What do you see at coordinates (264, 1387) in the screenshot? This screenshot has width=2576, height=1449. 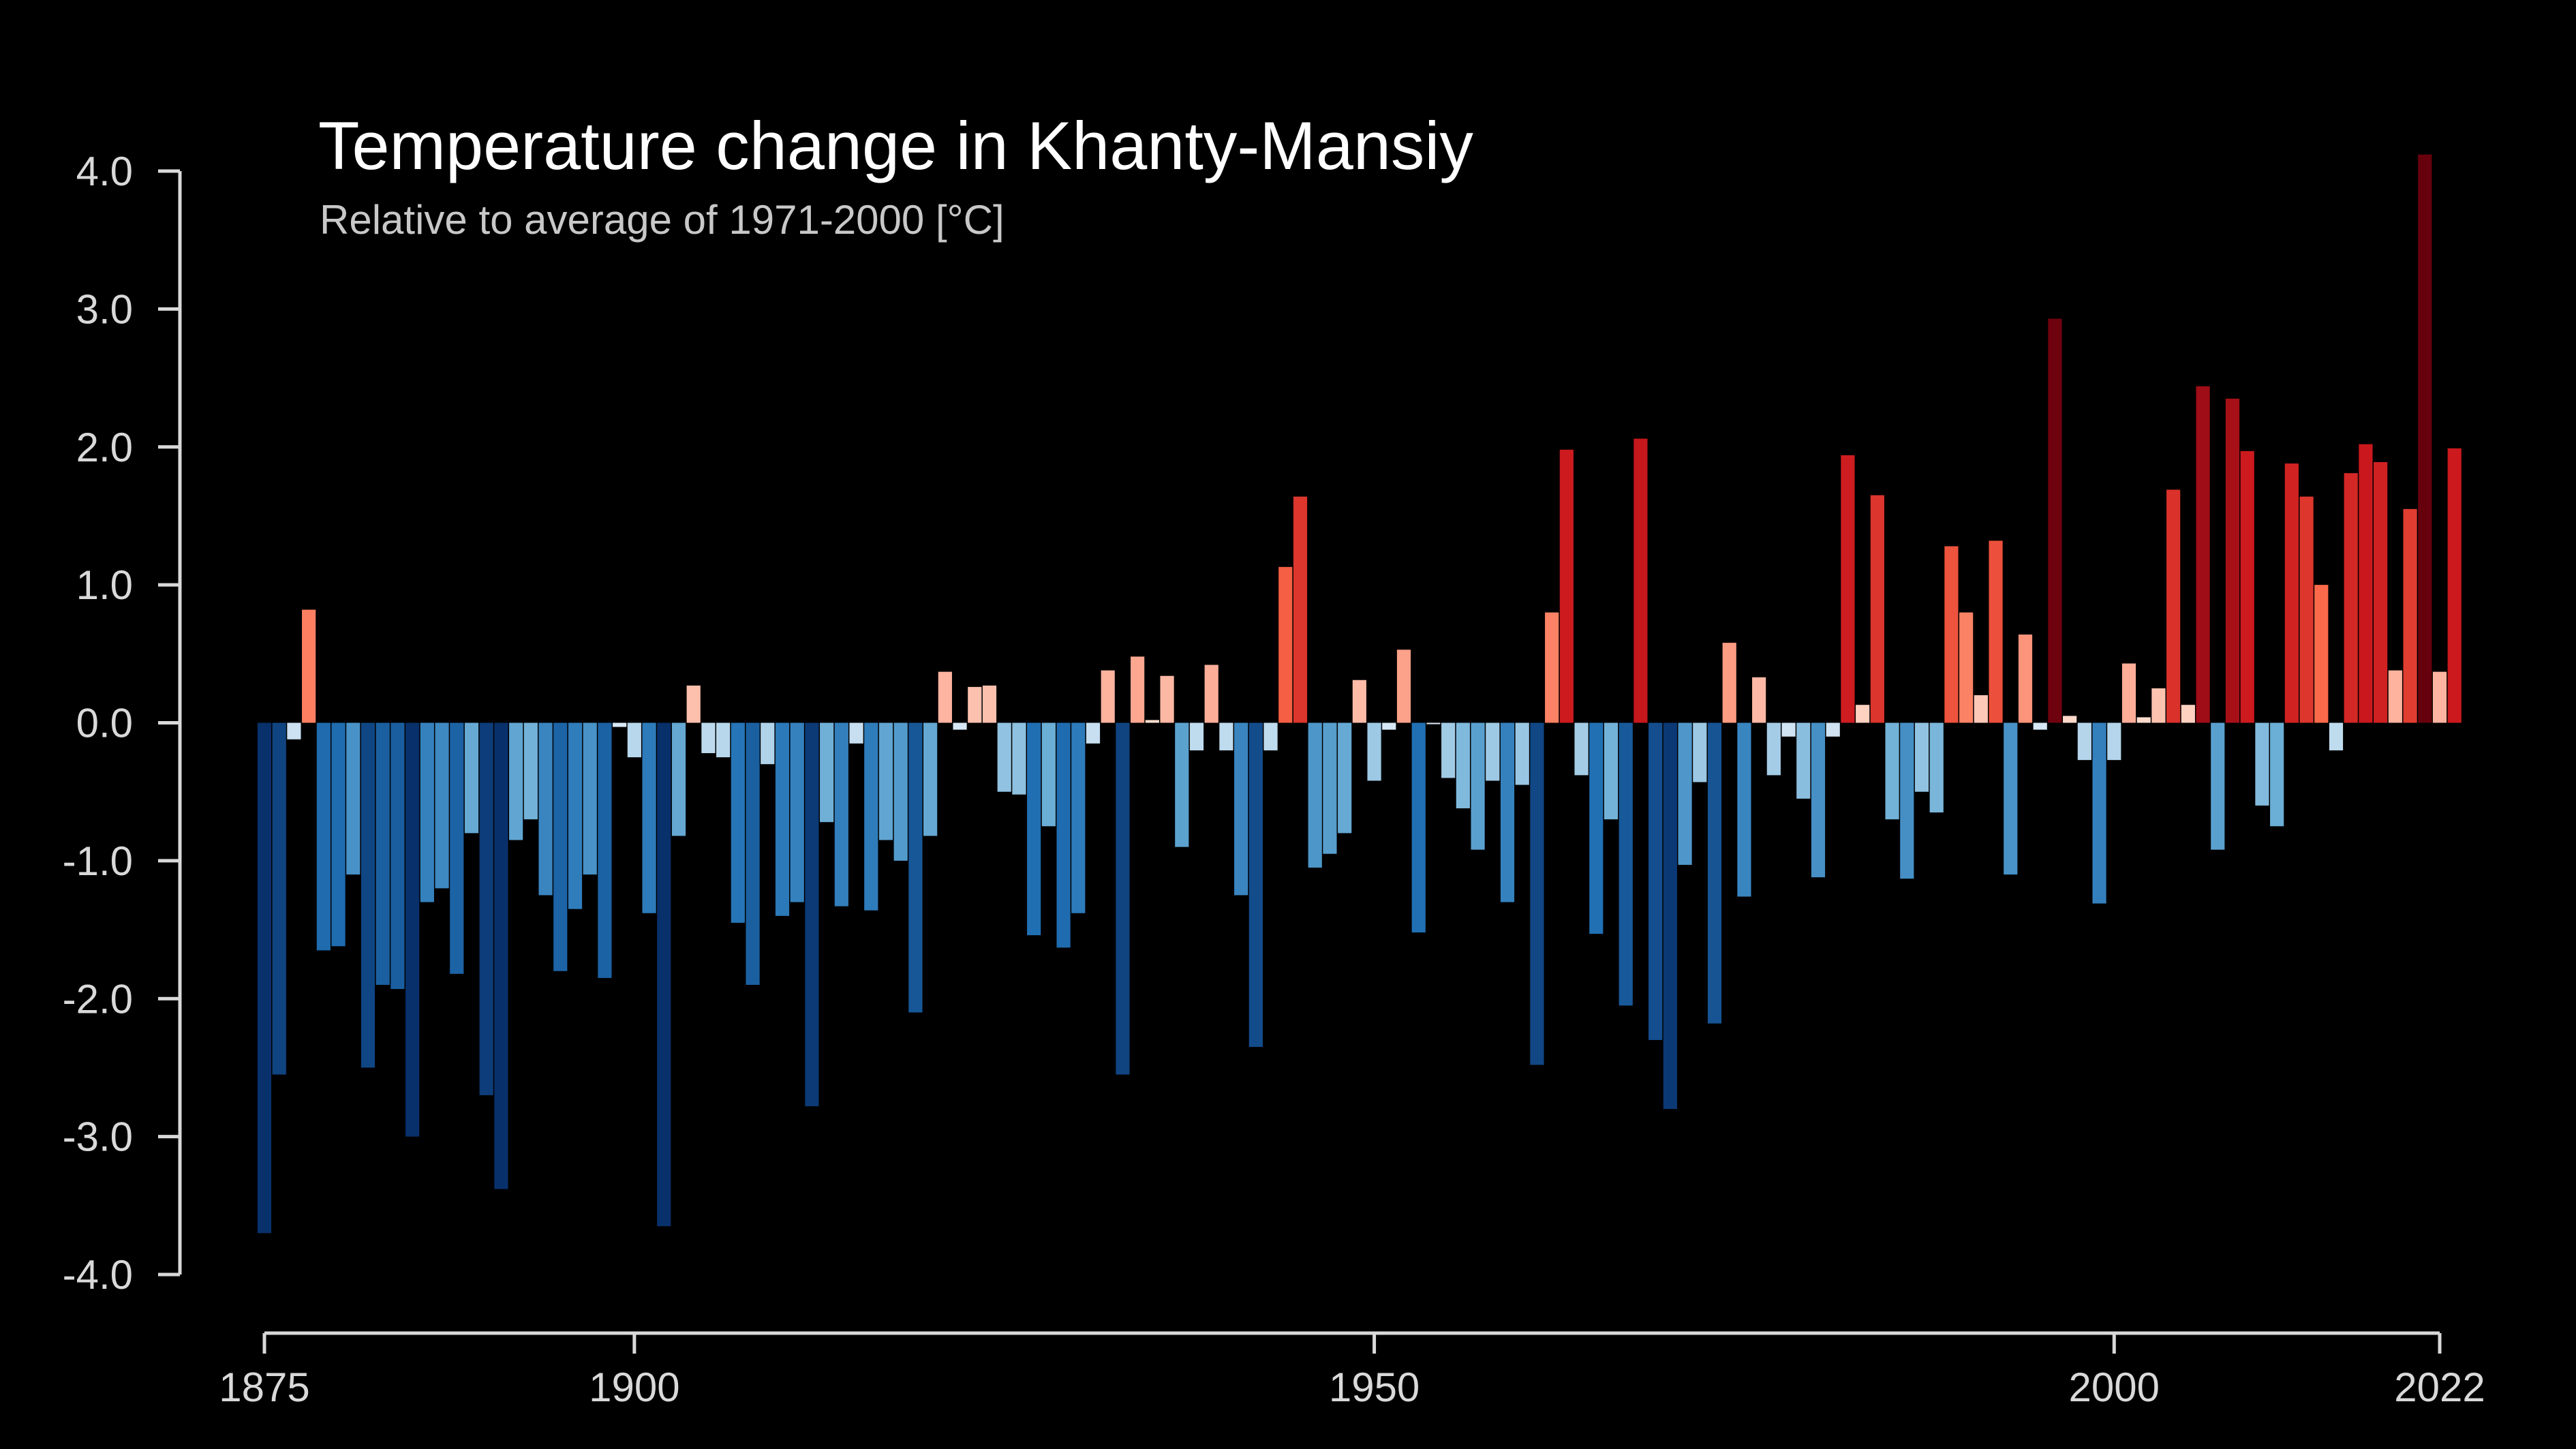 I see `x-tick-label: 1875` at bounding box center [264, 1387].